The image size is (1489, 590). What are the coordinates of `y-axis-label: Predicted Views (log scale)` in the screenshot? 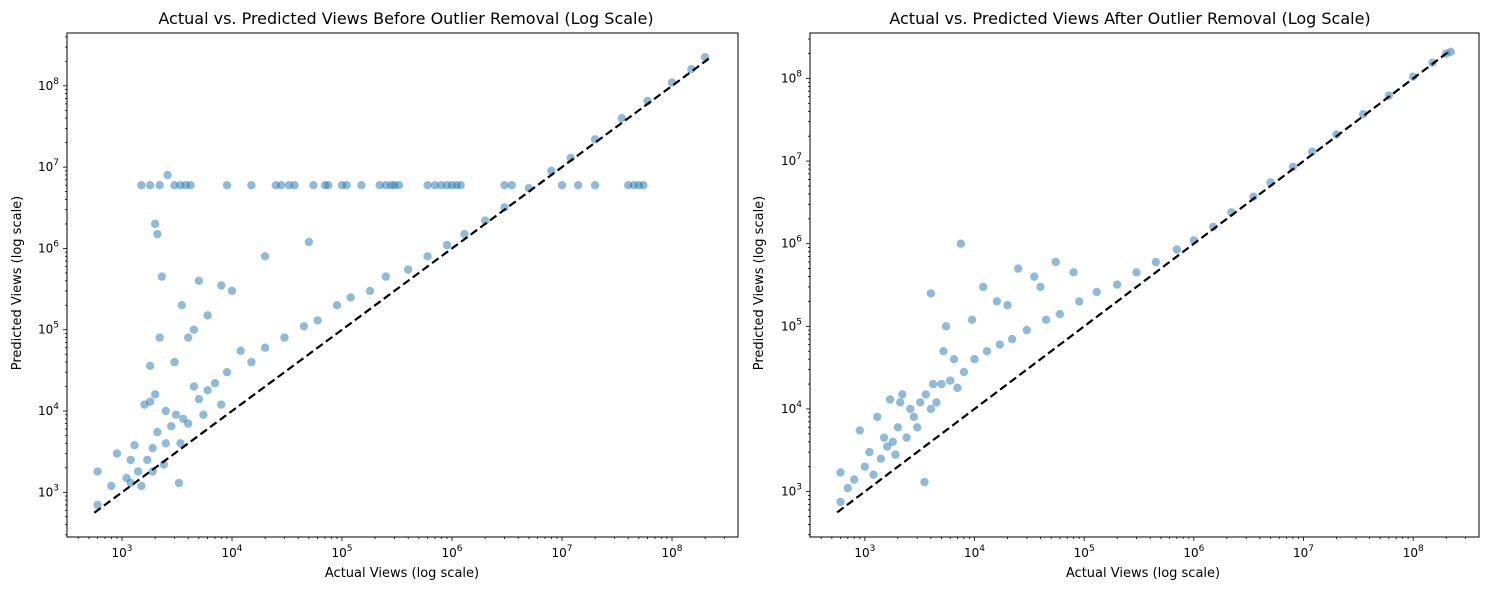 It's located at (759, 283).